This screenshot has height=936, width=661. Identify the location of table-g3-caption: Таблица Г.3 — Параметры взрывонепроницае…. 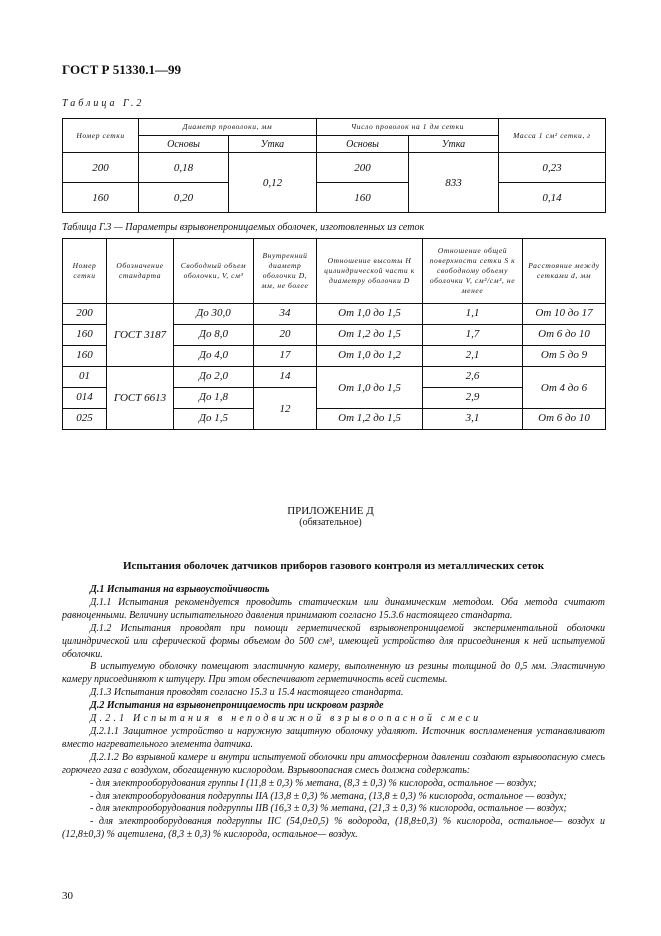
(243, 227).